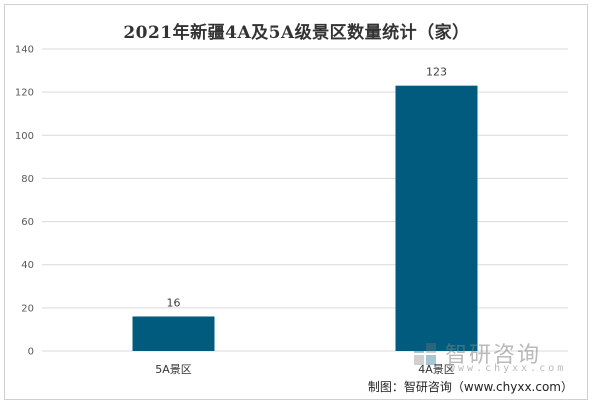 The height and width of the screenshot is (409, 593). I want to click on y-tick-label: 100, so click(24, 136).